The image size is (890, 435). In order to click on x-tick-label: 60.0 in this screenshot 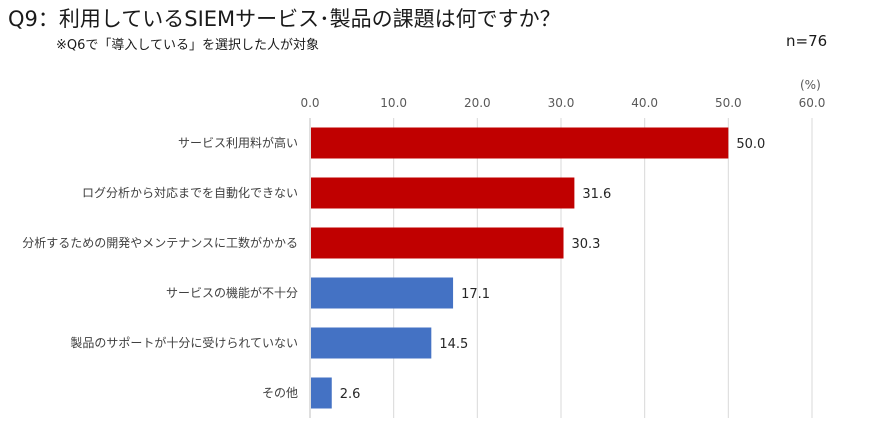, I will do `click(812, 103)`.